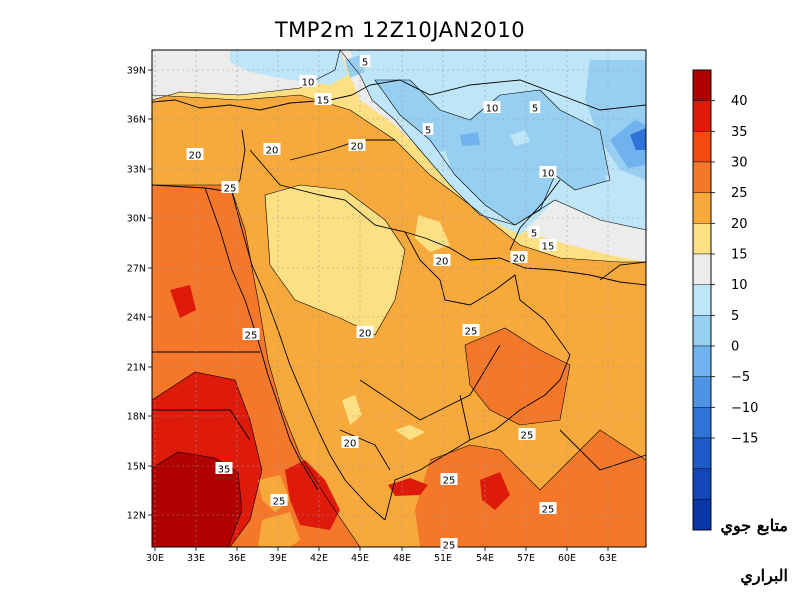 The width and height of the screenshot is (800, 600). I want to click on colorbar-tick-label: 5, so click(735, 316).